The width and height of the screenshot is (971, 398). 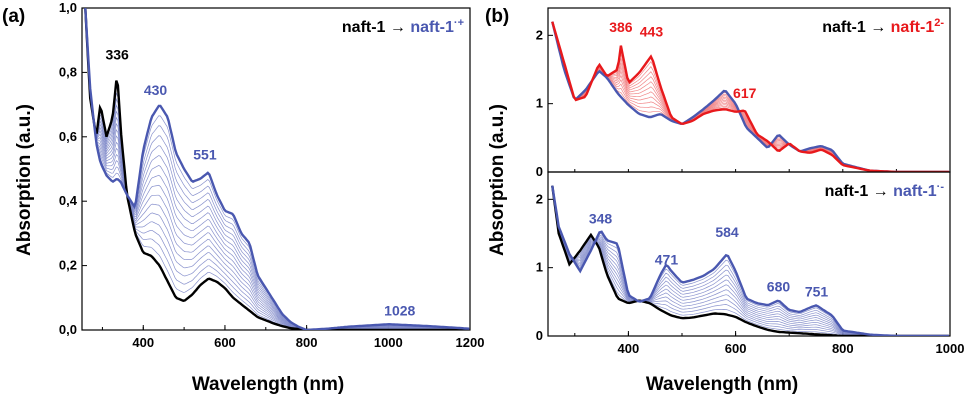 I want to click on b-bot-peak-label: 348, so click(x=601, y=218).